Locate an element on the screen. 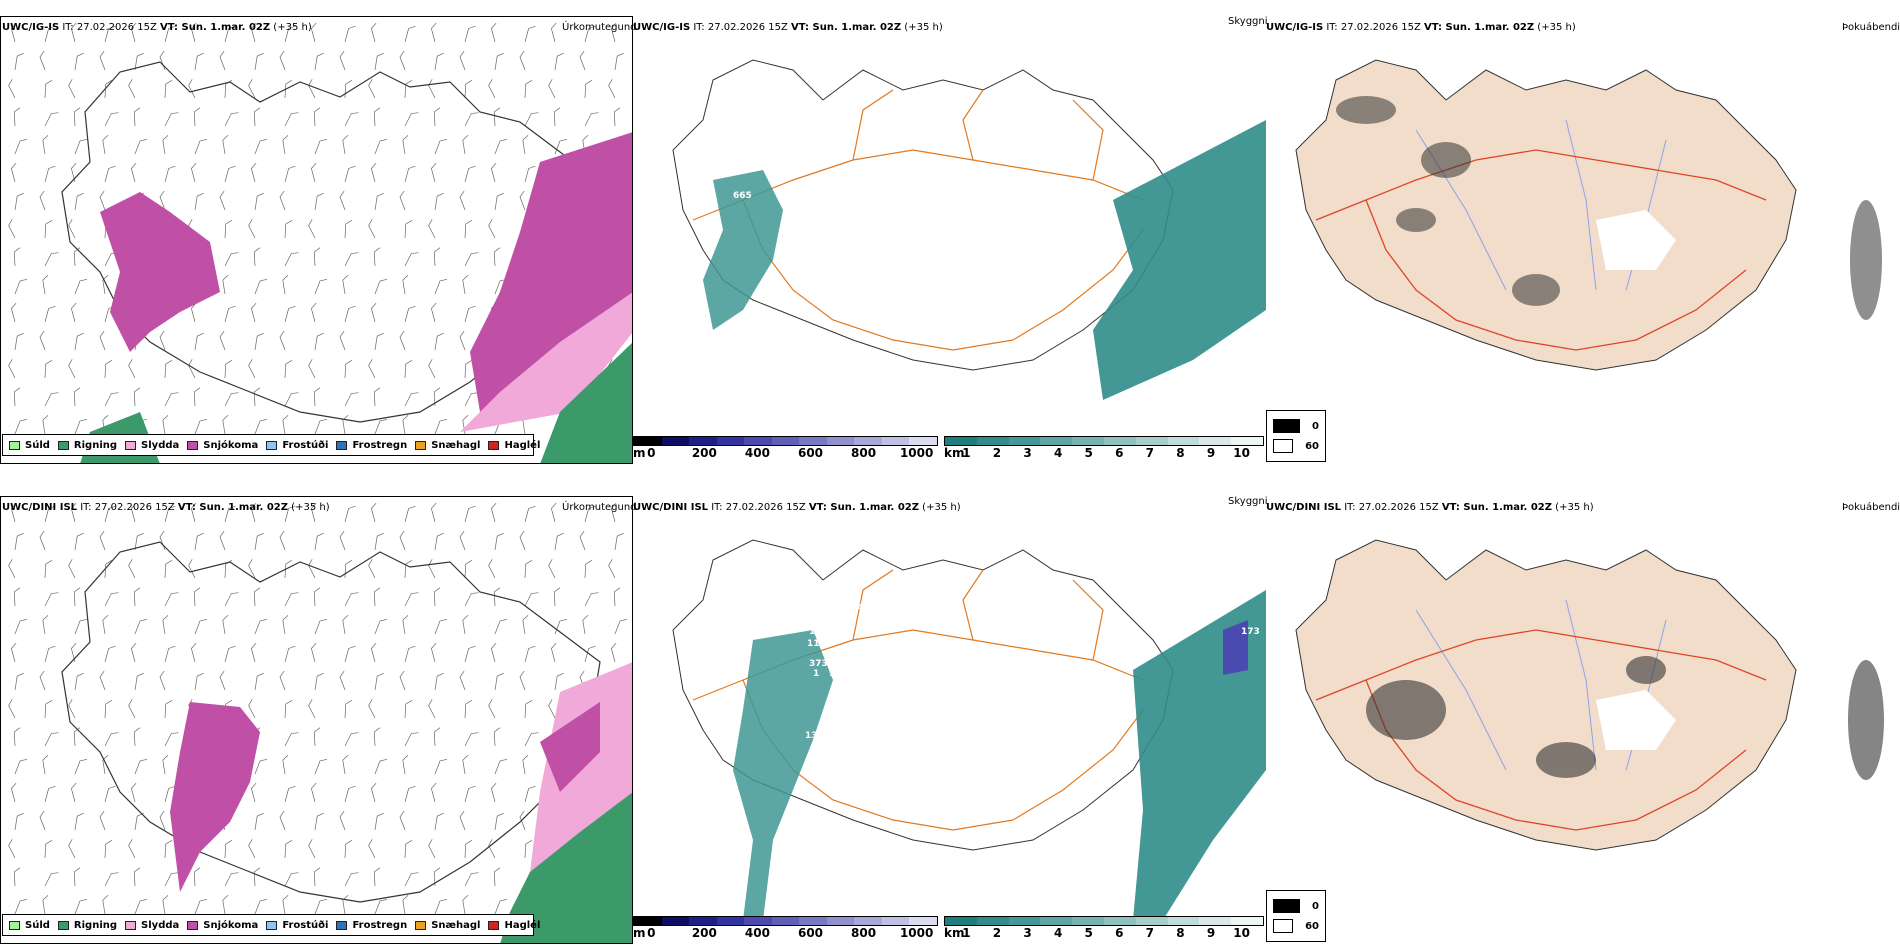  colorbar-tick-label: 1 is located at coordinates (966, 933).